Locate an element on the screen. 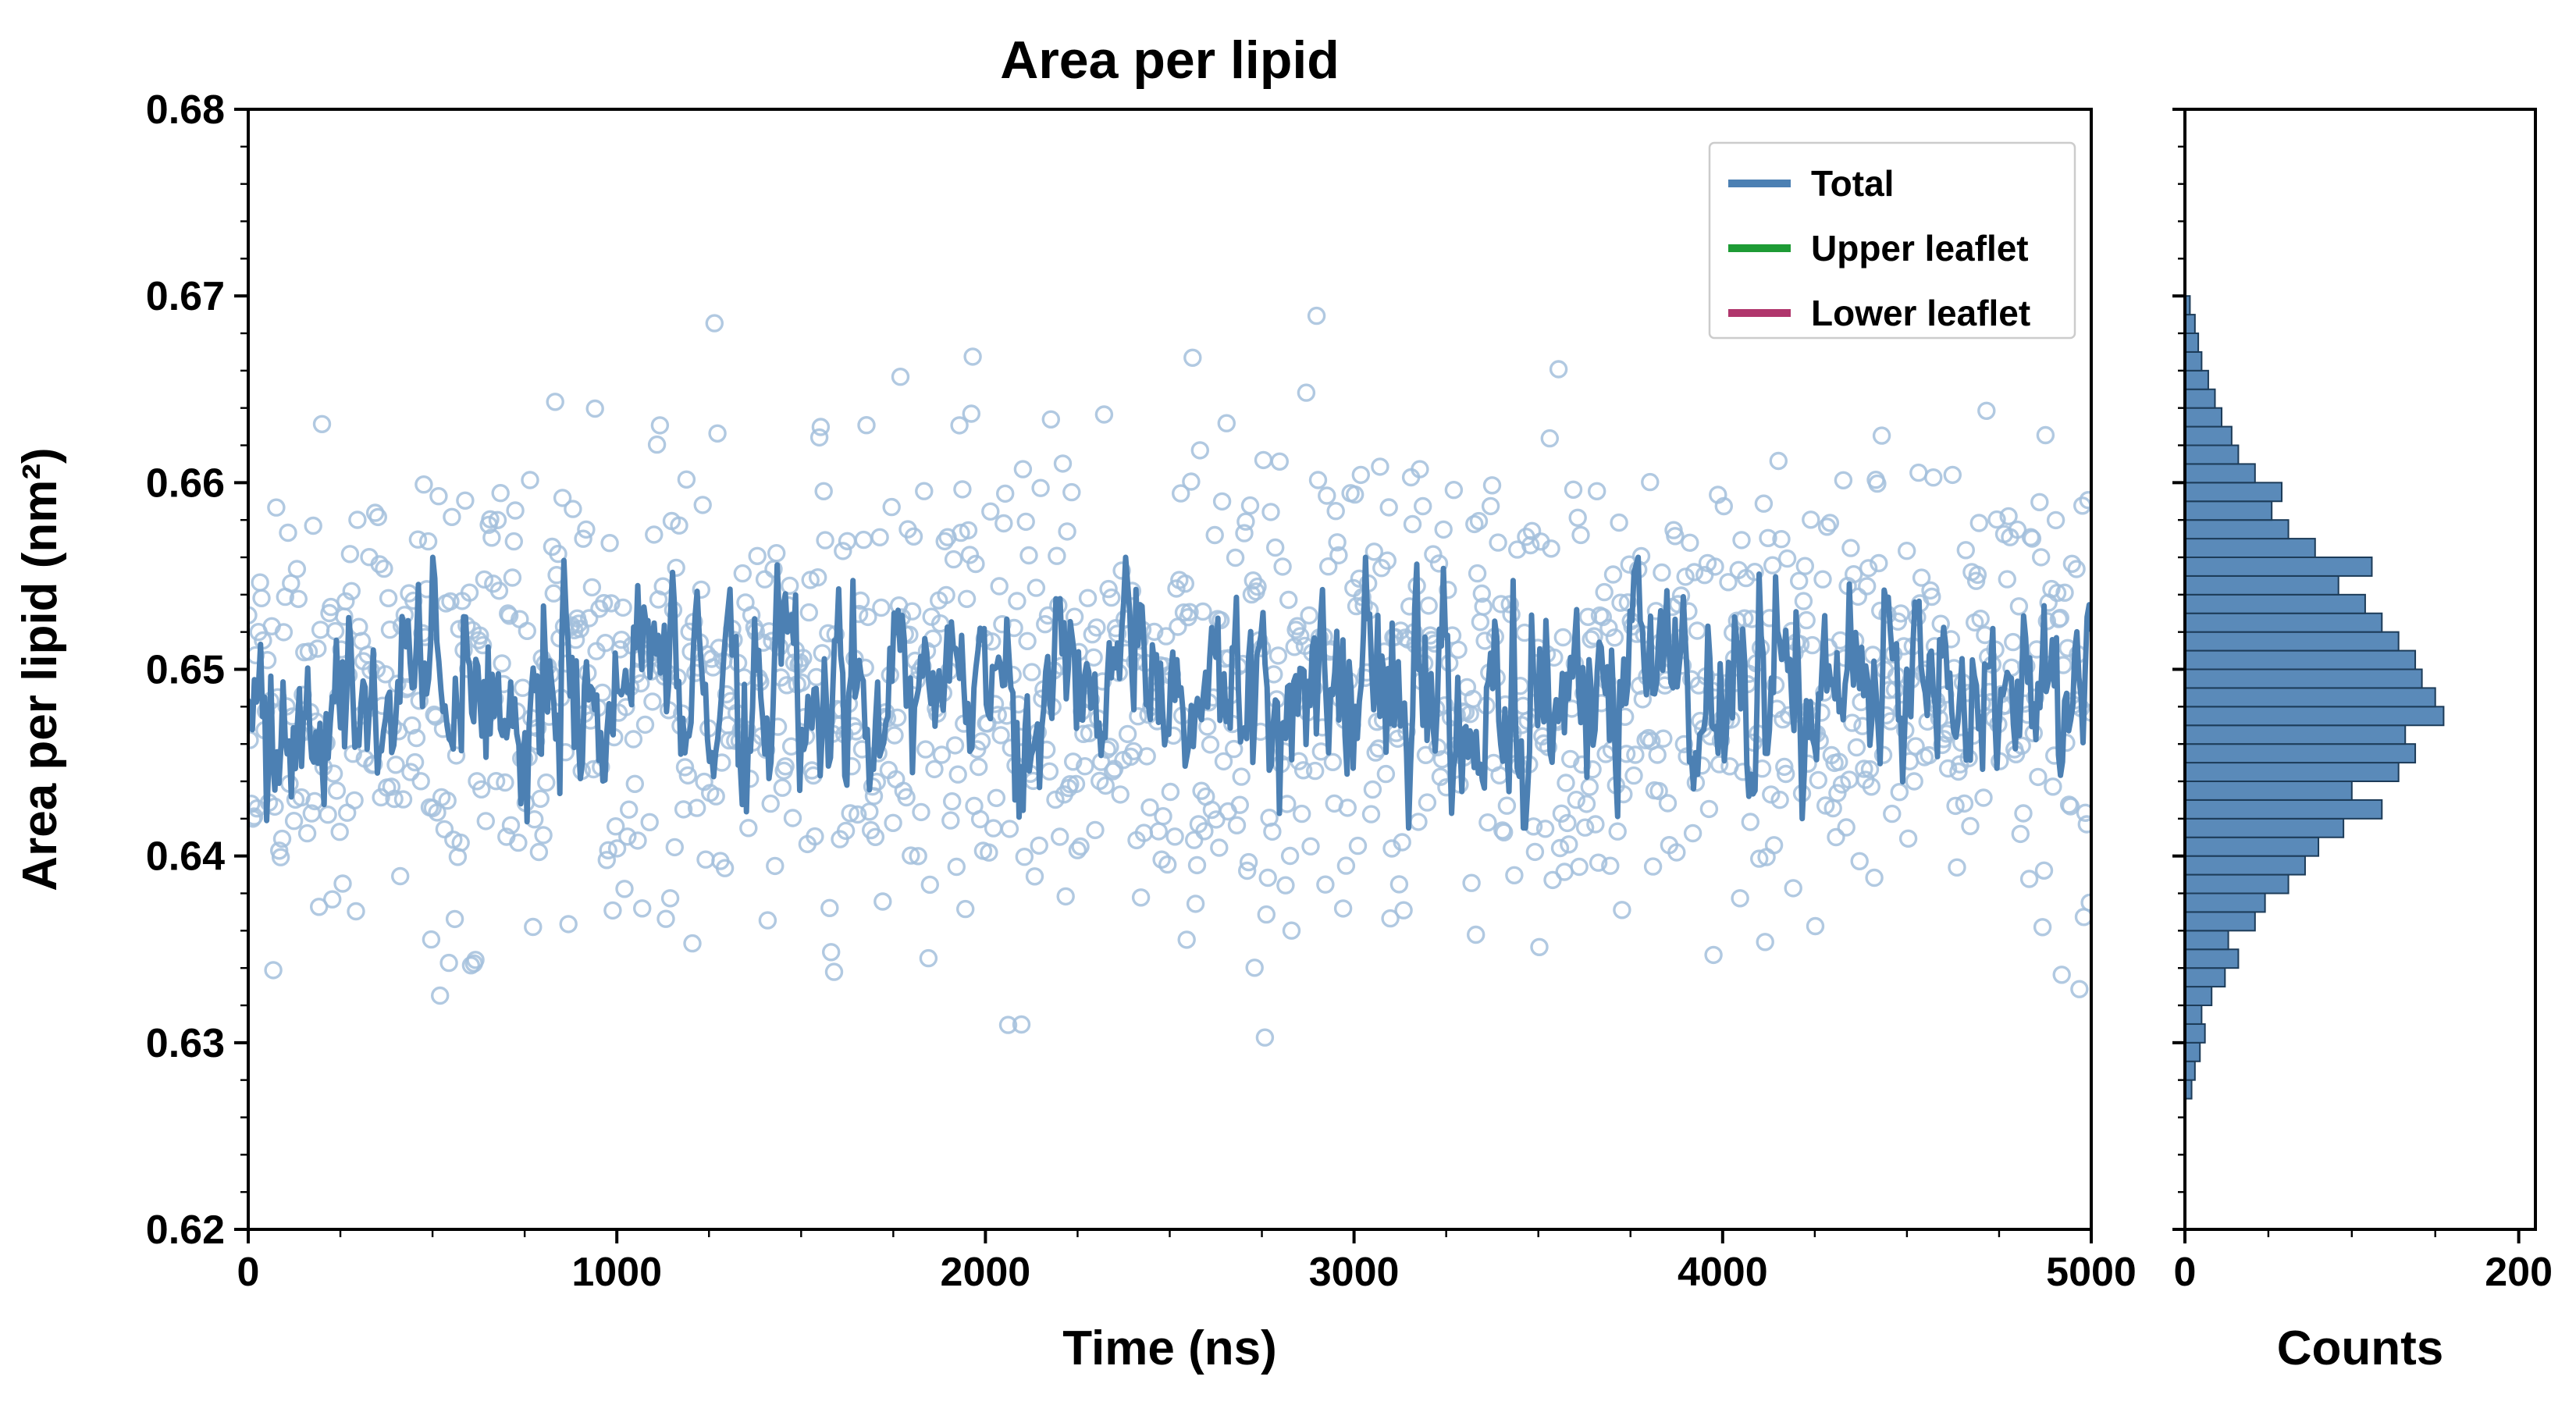  y-tick-label: 0.63 is located at coordinates (185, 1043).